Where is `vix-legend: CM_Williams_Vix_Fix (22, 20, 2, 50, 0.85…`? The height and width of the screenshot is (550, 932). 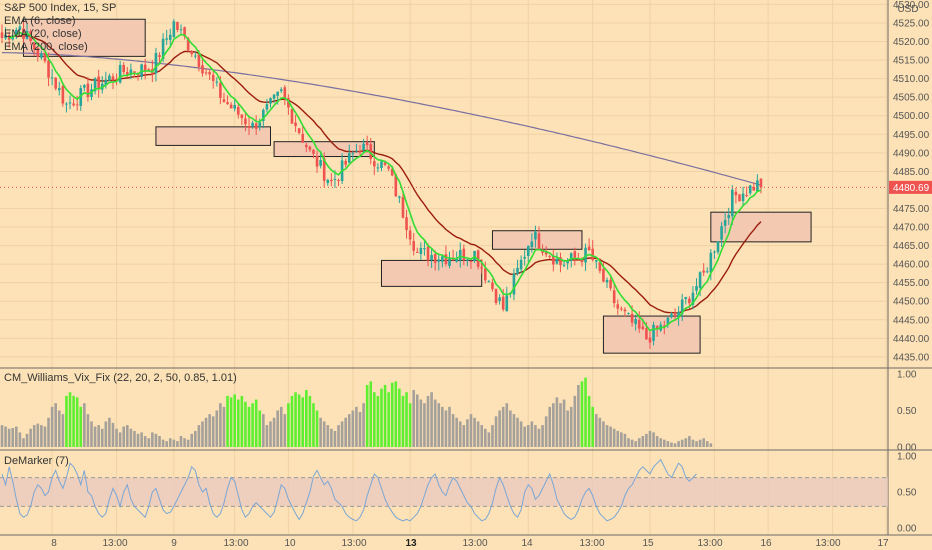
vix-legend: CM_Williams_Vix_Fix (22, 20, 2, 50, 0.85… is located at coordinates (120, 378).